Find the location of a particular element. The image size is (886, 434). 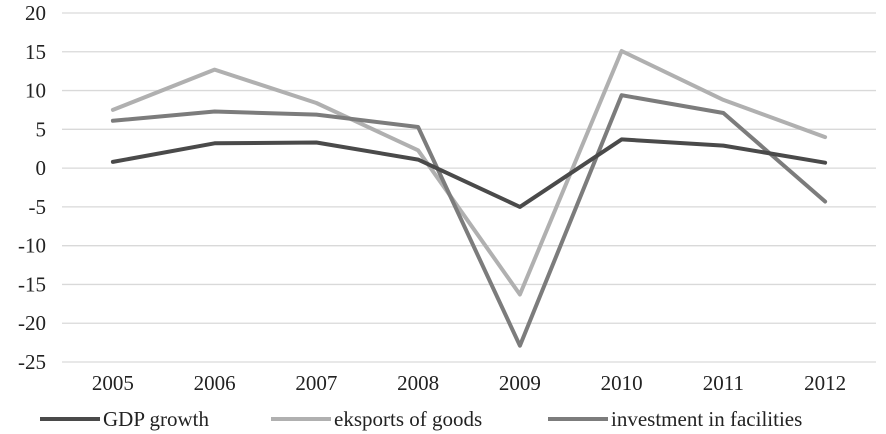

y-tick-label: -5 is located at coordinates (38, 207).